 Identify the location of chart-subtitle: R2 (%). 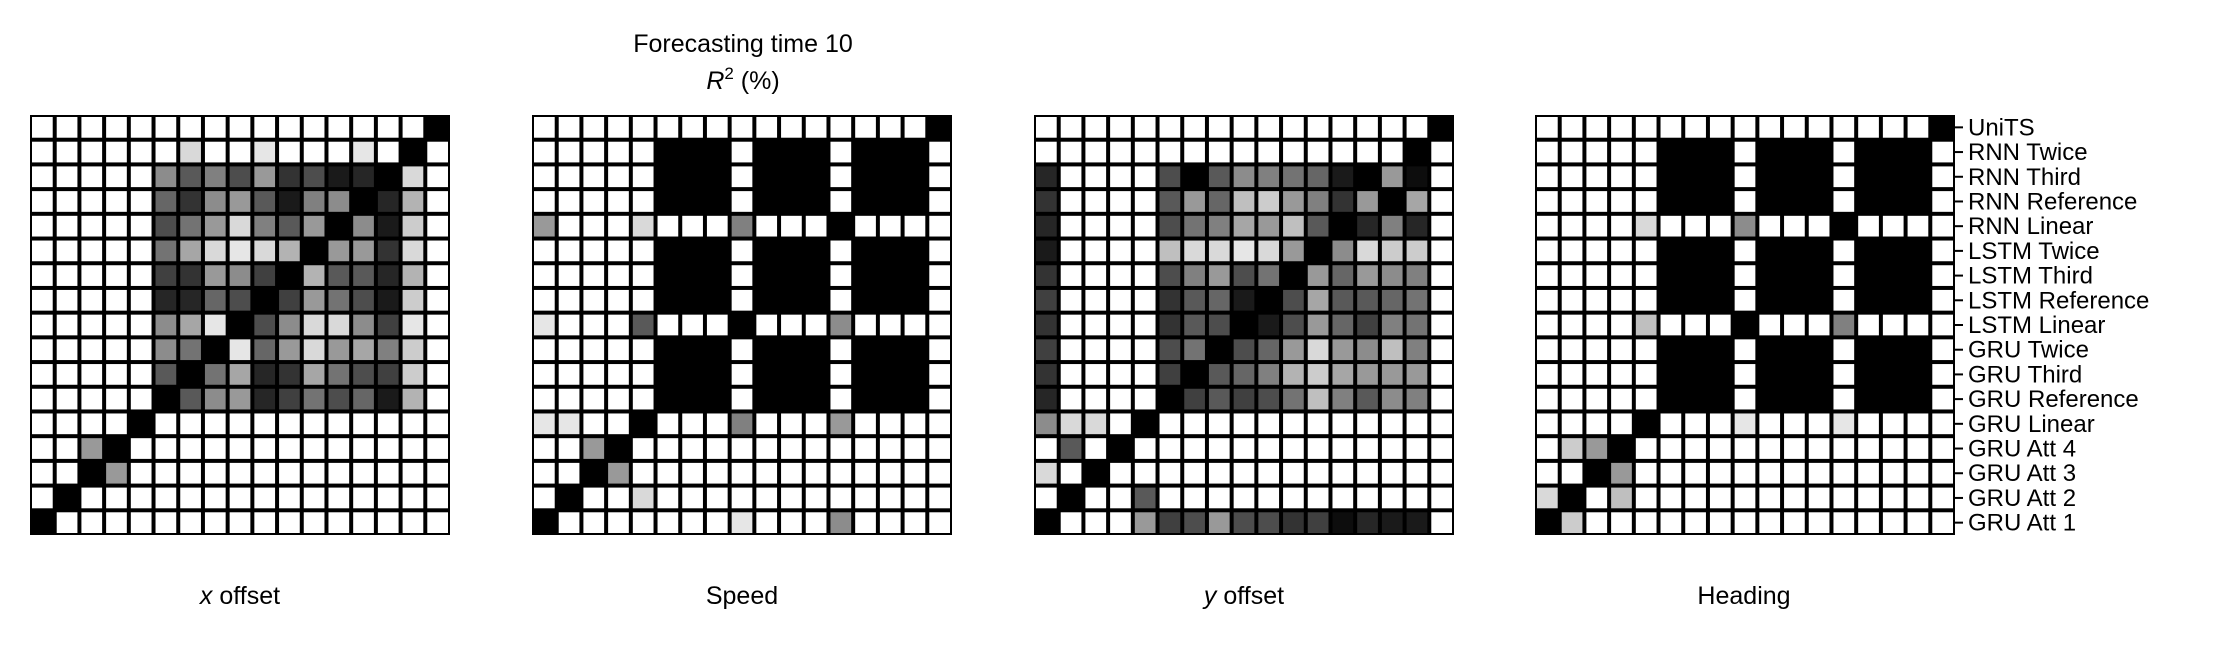
(742, 79).